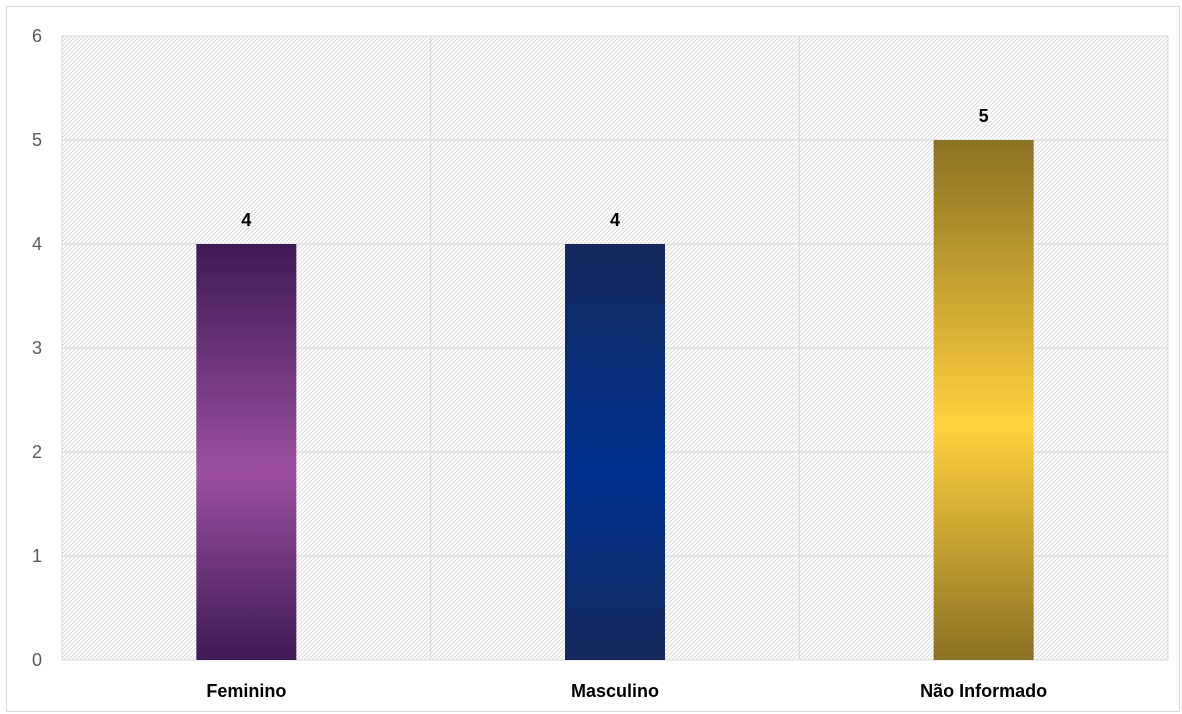 Image resolution: width=1182 pixels, height=714 pixels. What do you see at coordinates (37, 452) in the screenshot?
I see `y-tick-label: 2` at bounding box center [37, 452].